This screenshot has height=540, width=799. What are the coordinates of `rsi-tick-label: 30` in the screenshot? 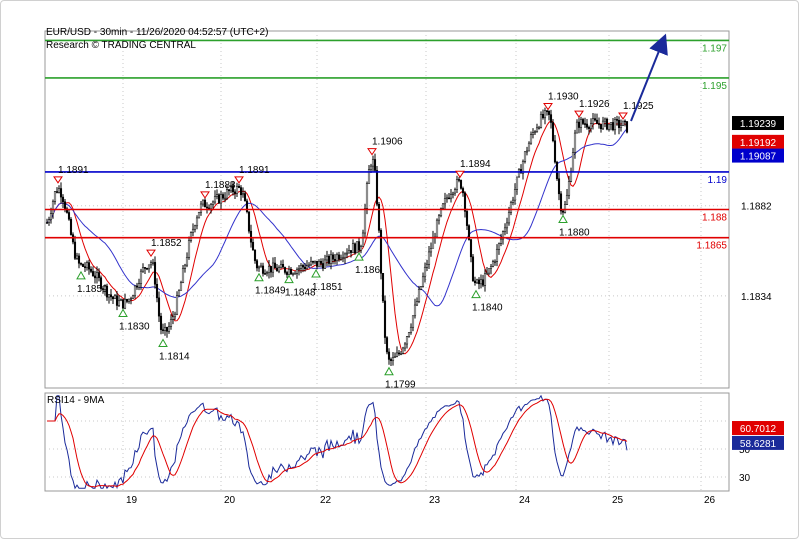 It's located at (745, 478).